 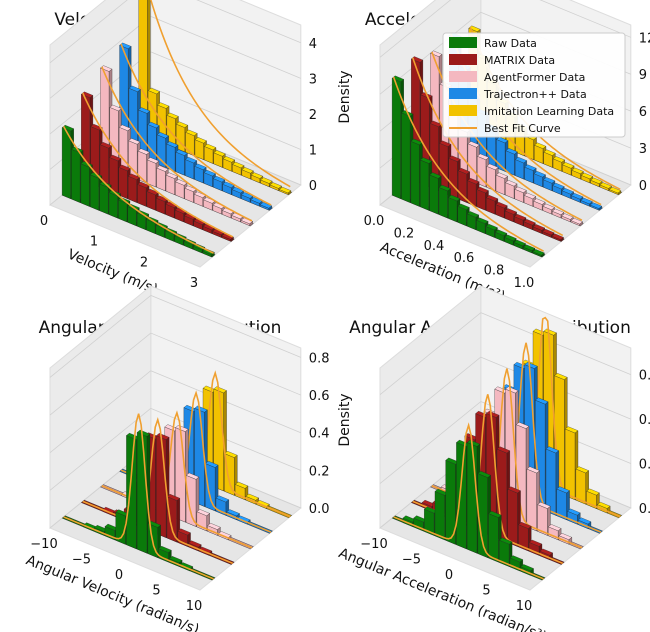 I want to click on z-tick-label: 0.3, so click(x=644, y=376).